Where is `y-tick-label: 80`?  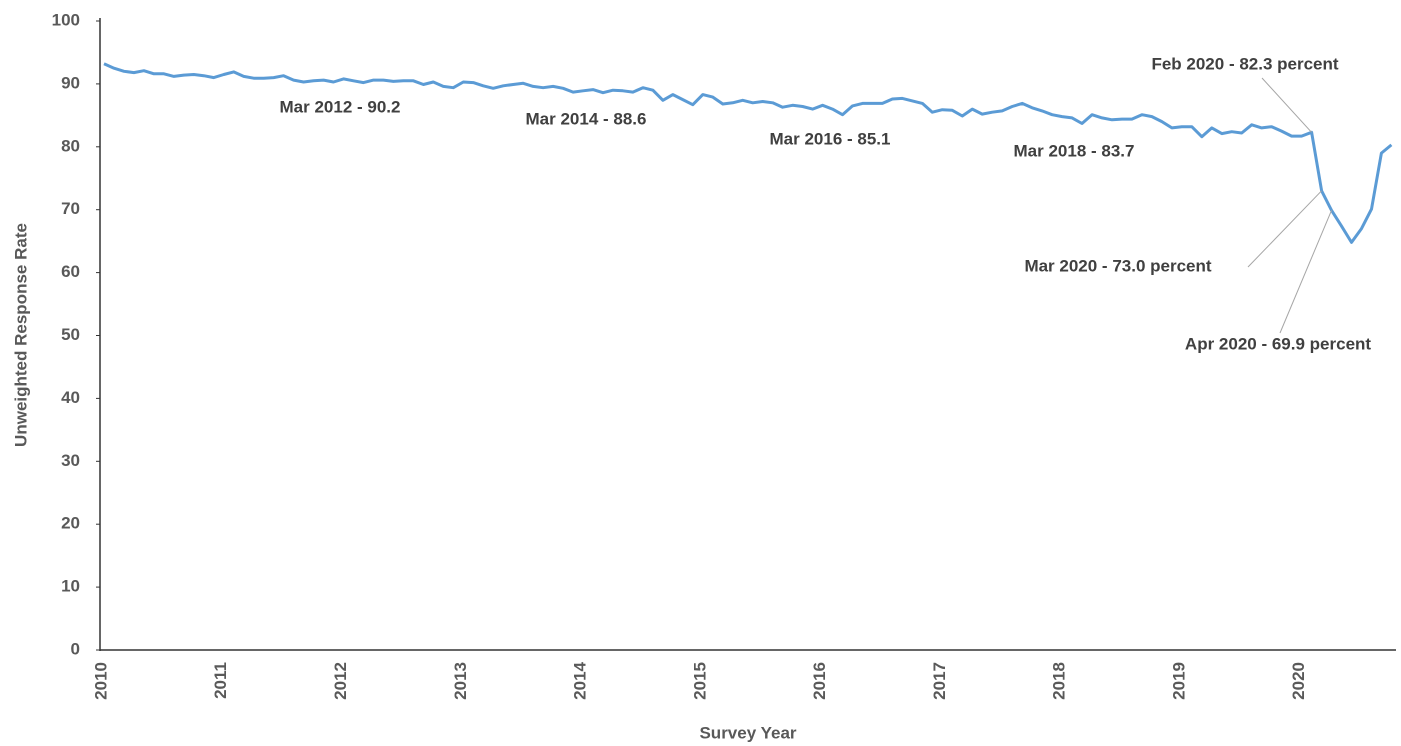
y-tick-label: 80 is located at coordinates (70, 145).